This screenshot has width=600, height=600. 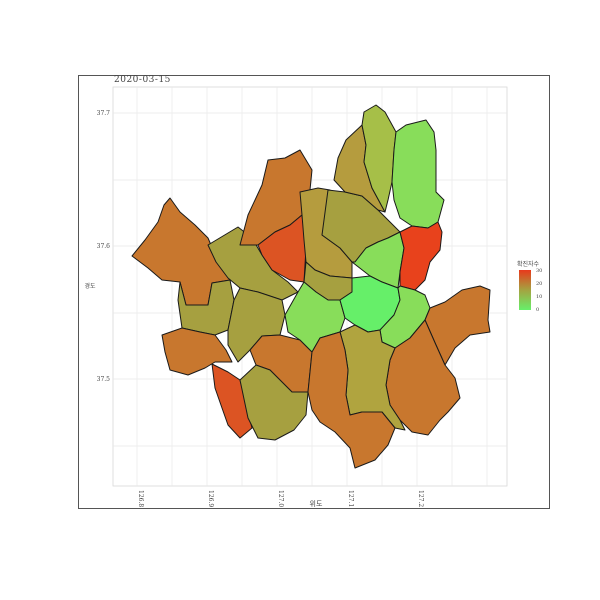 I want to click on y-axis: 37.7 37.6 37.5 경도, so click(x=97, y=246).